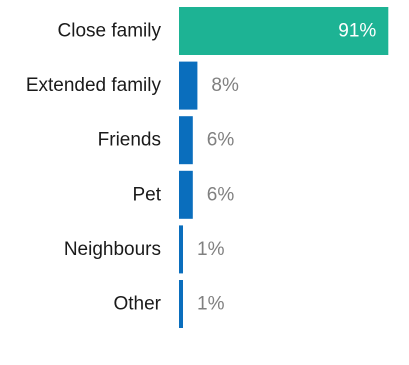 The width and height of the screenshot is (409, 365). Describe the element at coordinates (221, 194) in the screenshot. I see `value-label-pet: 6%` at that location.